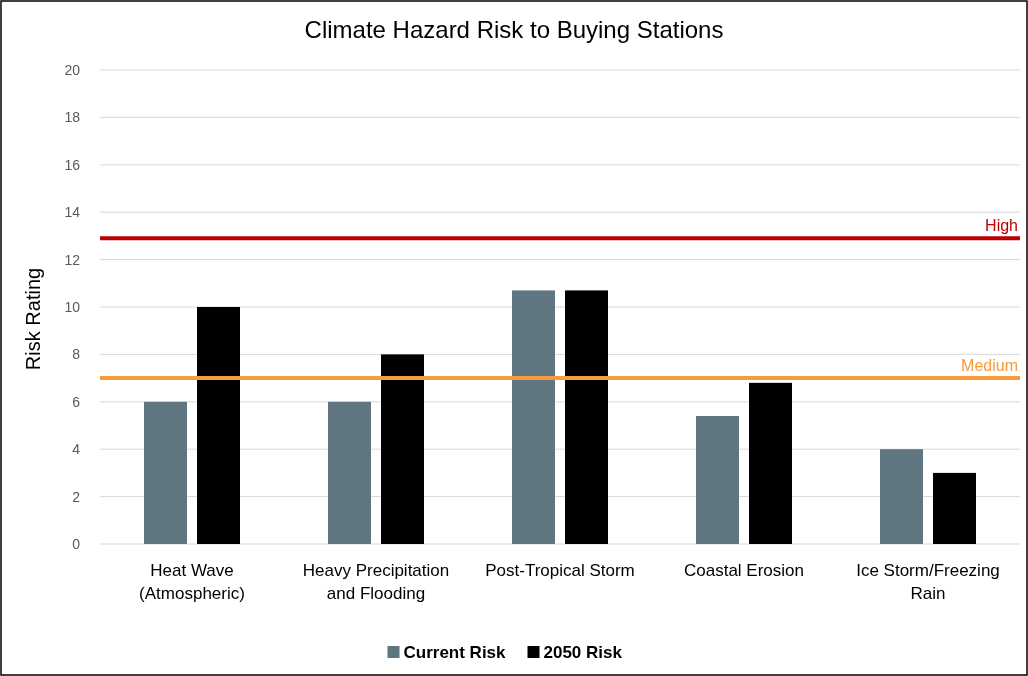 This screenshot has height=676, width=1028. I want to click on y-tick-label: 18, so click(72, 117).